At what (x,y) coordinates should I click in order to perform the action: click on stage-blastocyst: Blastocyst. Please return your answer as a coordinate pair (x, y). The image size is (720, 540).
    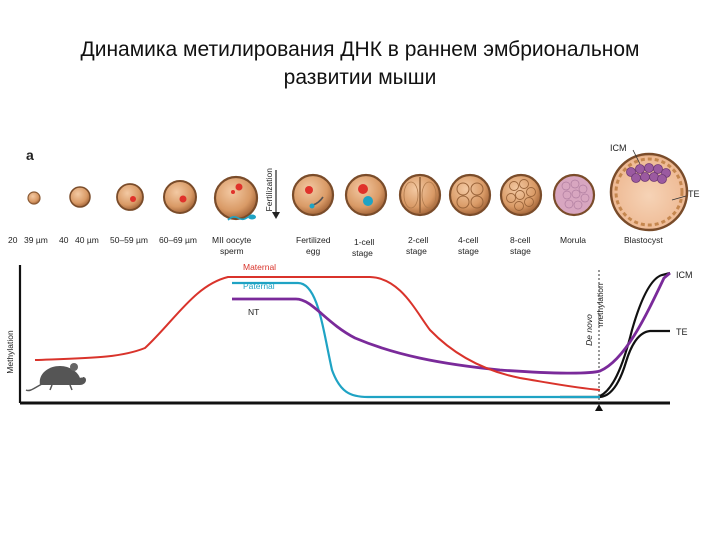
    Looking at the image, I should click on (643, 240).